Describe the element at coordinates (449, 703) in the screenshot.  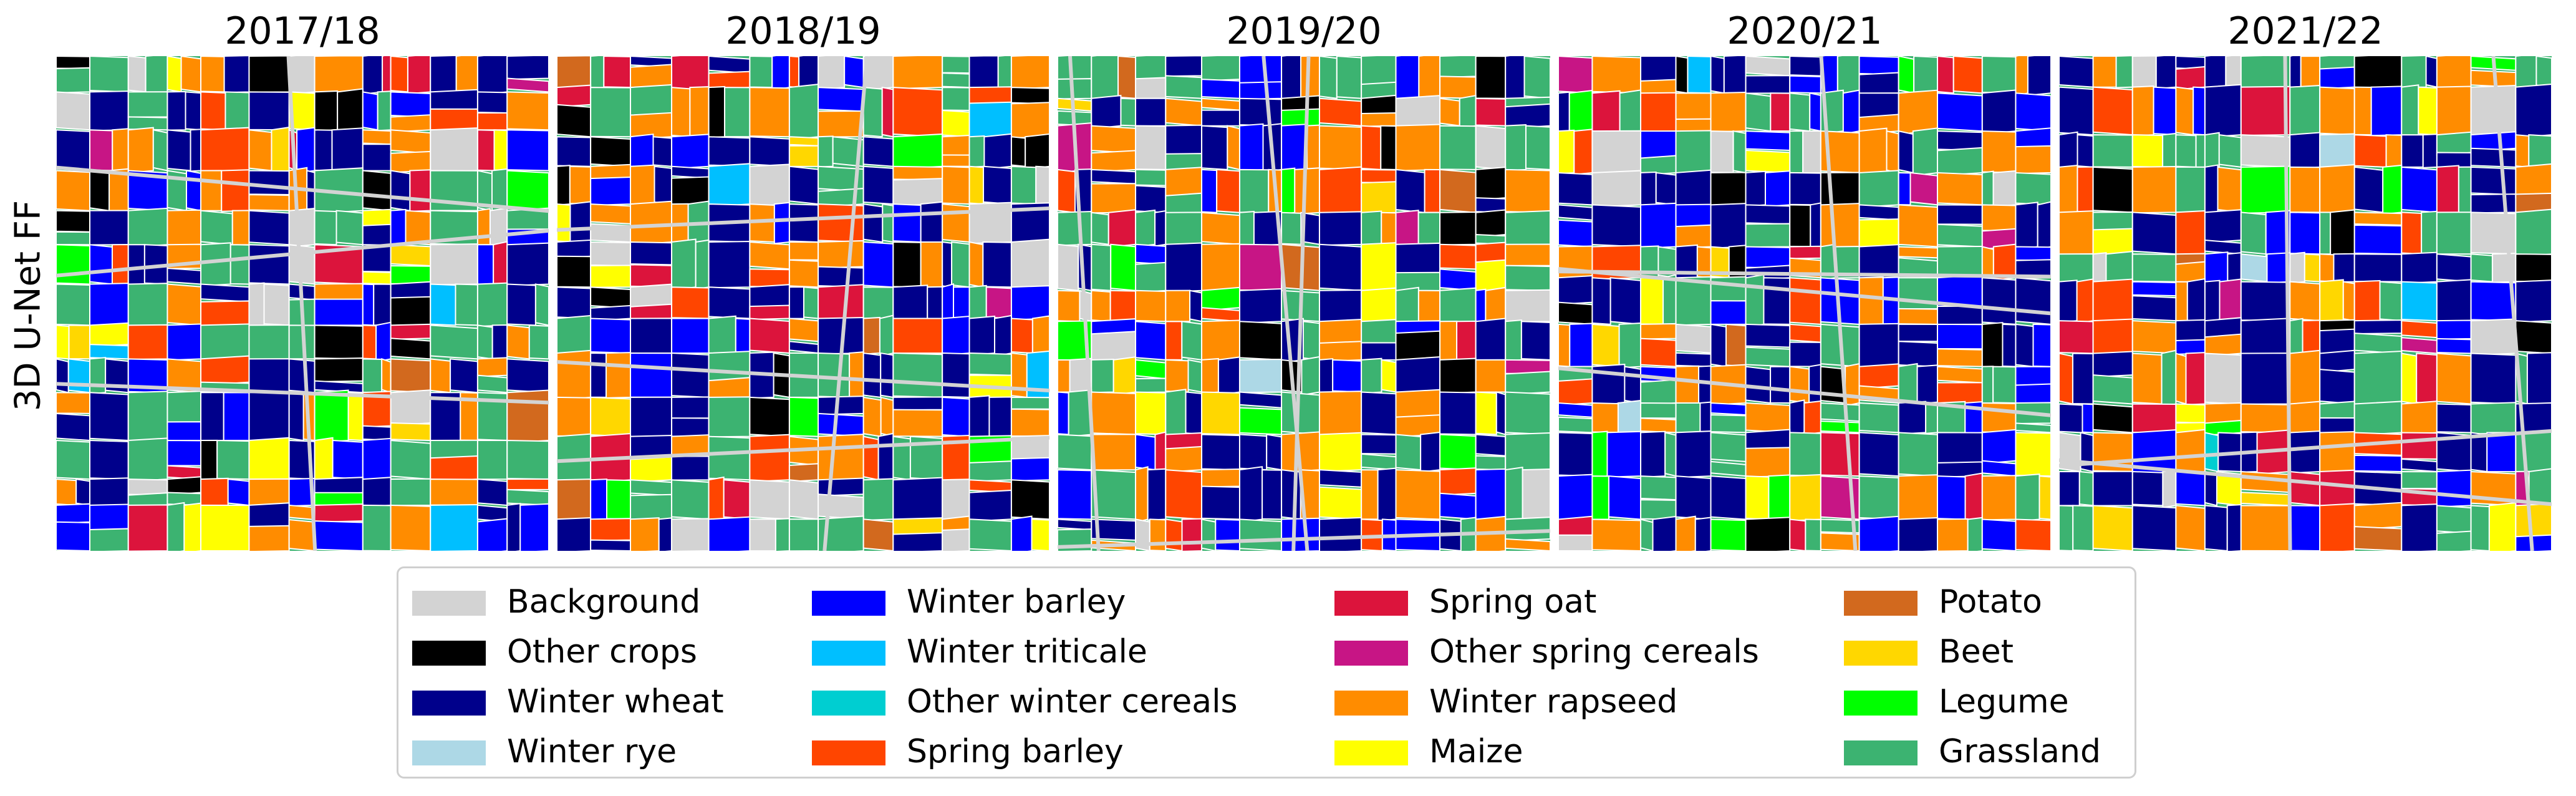
I see `legend-swatch-winter-wheat` at that location.